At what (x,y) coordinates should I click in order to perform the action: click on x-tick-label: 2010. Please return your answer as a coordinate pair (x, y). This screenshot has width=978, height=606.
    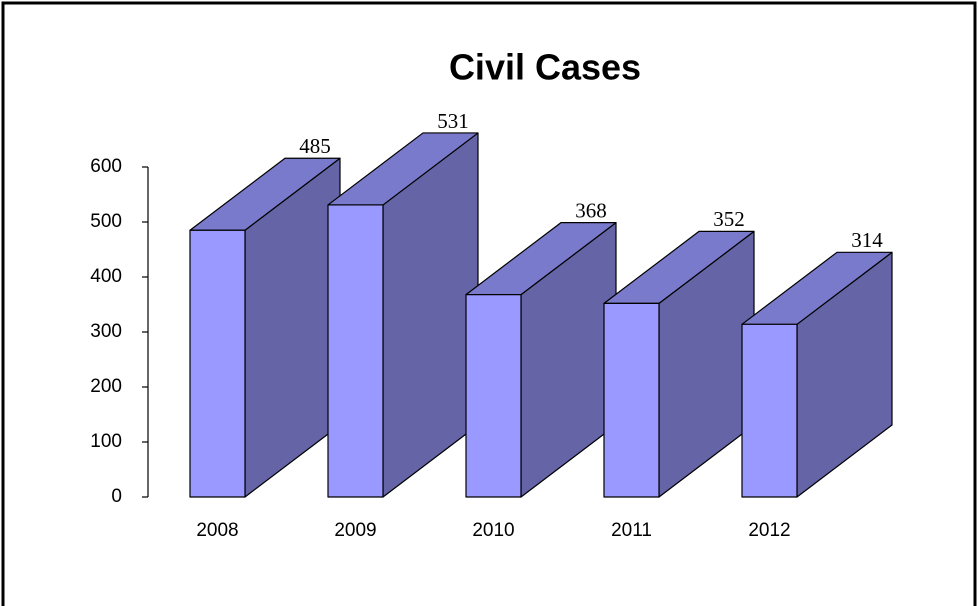
    Looking at the image, I should click on (493, 530).